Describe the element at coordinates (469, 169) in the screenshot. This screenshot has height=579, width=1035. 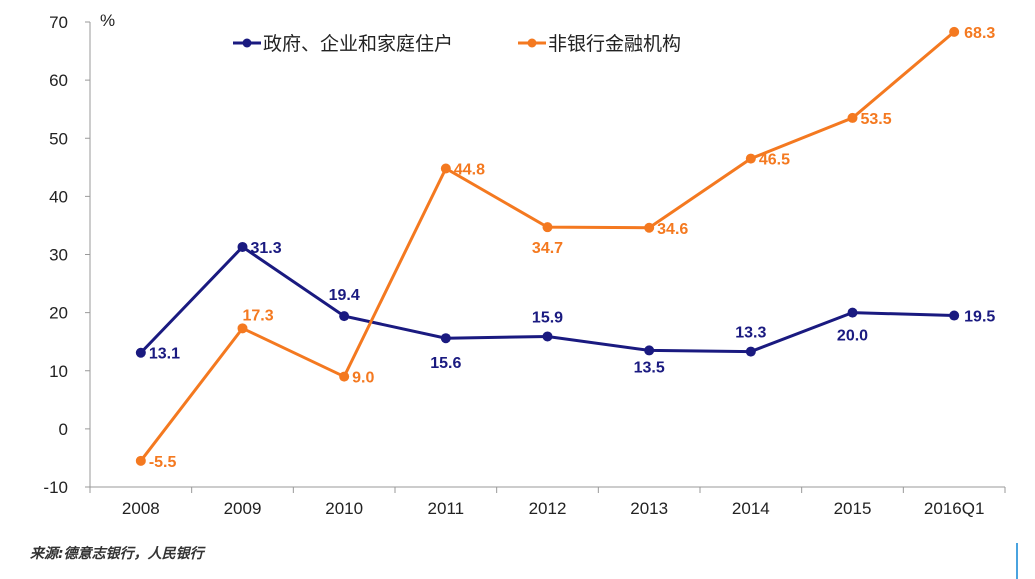
I see `data-label: 44.8` at that location.